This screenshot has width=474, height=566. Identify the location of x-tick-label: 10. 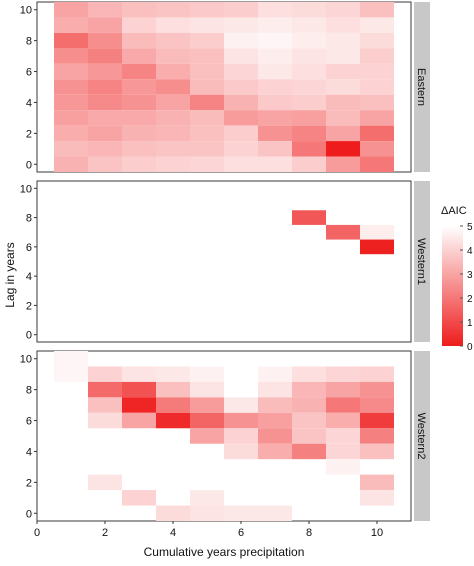
(377, 533).